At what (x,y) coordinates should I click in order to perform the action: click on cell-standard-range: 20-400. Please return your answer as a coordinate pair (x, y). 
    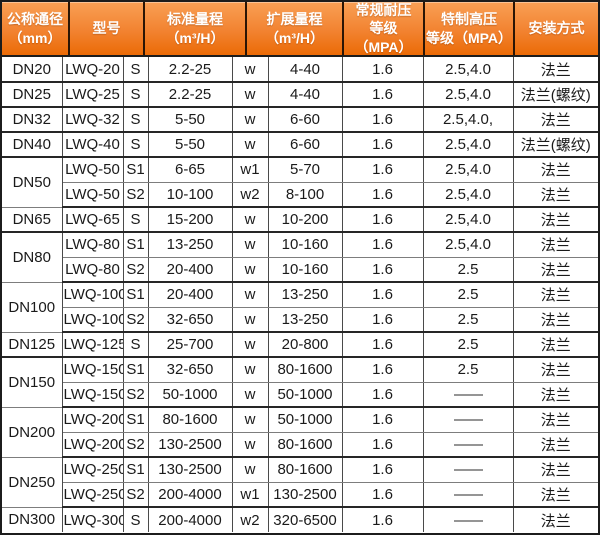
    Looking at the image, I should click on (190, 295).